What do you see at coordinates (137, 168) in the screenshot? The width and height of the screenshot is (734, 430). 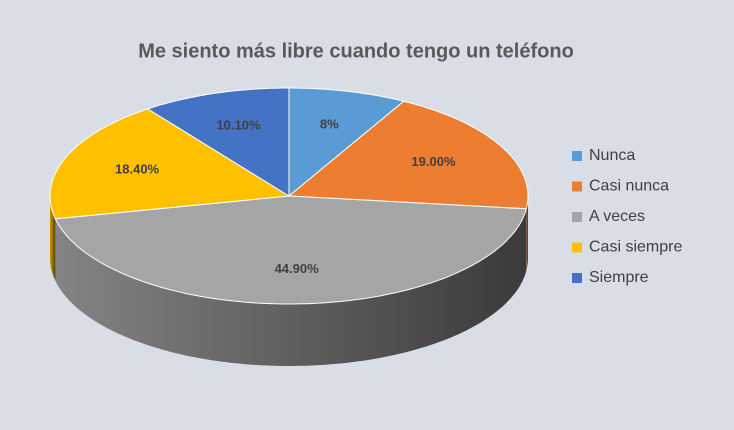 I see `data-label: 18.40%` at bounding box center [137, 168].